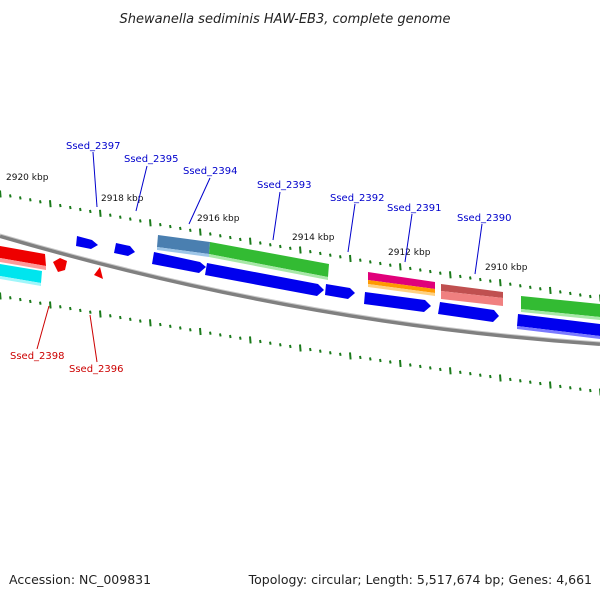 This screenshot has height=600, width=600. What do you see at coordinates (20, 281) in the screenshot?
I see `gene-box-cyan-strip` at bounding box center [20, 281].